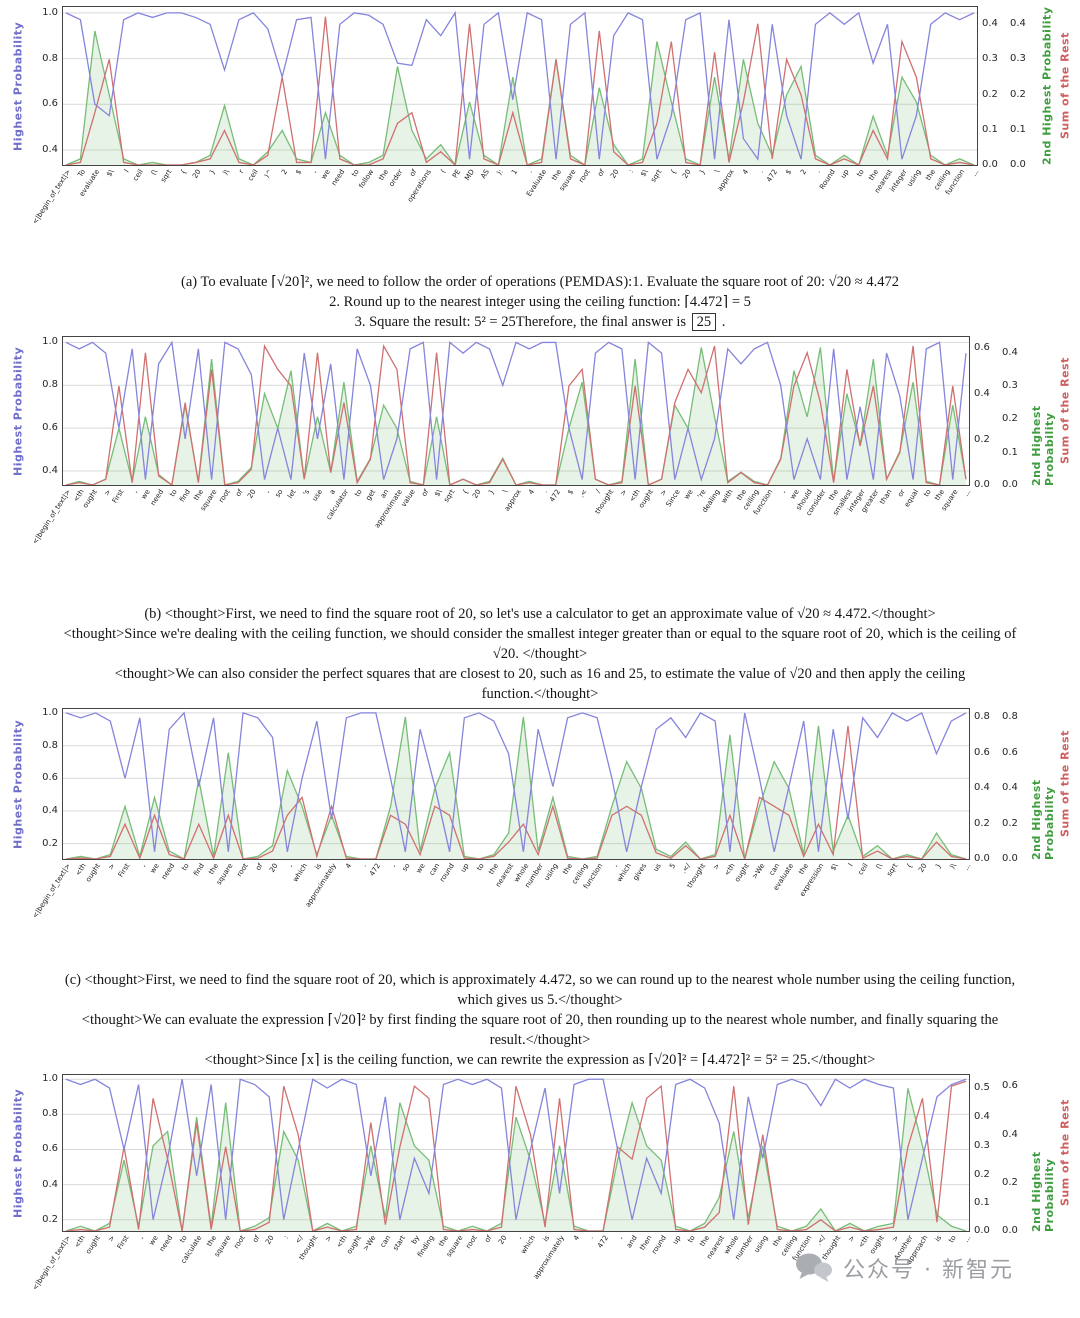 The width and height of the screenshot is (1080, 1318). I want to click on token-label: up, so click(845, 174).